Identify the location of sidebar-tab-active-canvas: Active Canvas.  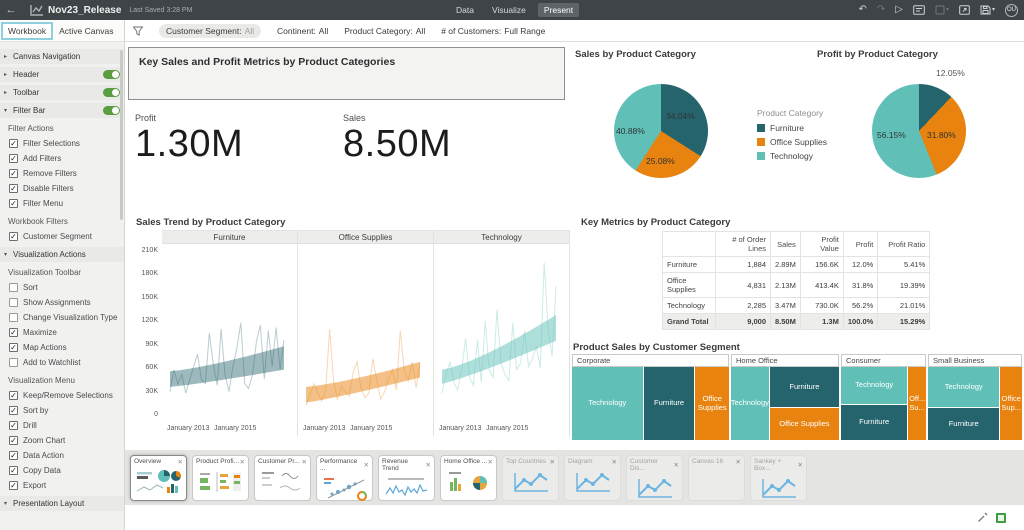
(86, 30).